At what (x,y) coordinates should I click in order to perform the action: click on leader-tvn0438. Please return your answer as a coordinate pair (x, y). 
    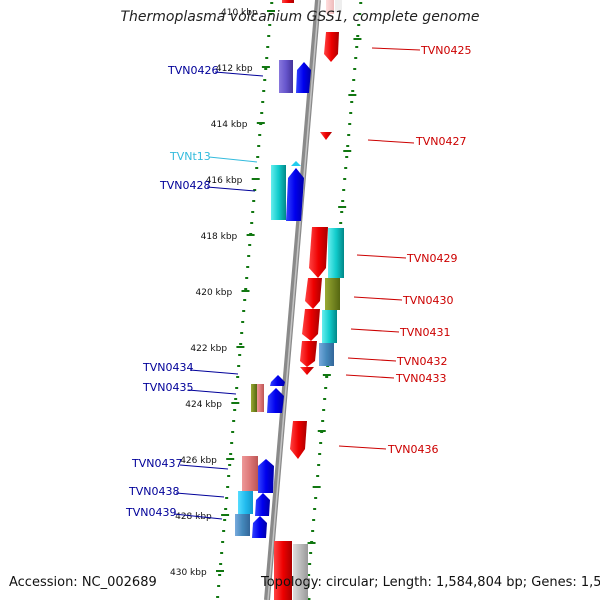
    Looking at the image, I should click on (200, 495).